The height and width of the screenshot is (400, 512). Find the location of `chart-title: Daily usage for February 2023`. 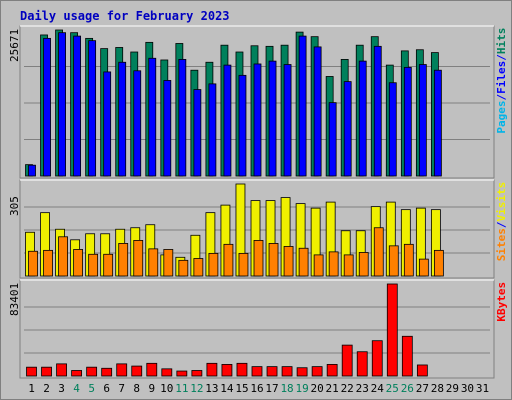

chart-title: Daily usage for February 2023 is located at coordinates (125, 16).